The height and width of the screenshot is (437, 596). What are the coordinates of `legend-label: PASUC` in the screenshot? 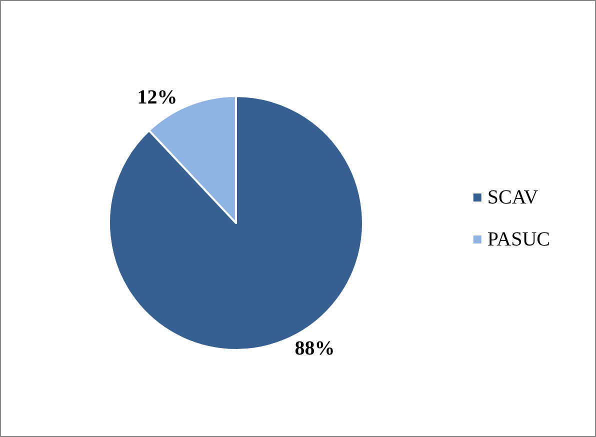 It's located at (518, 239).